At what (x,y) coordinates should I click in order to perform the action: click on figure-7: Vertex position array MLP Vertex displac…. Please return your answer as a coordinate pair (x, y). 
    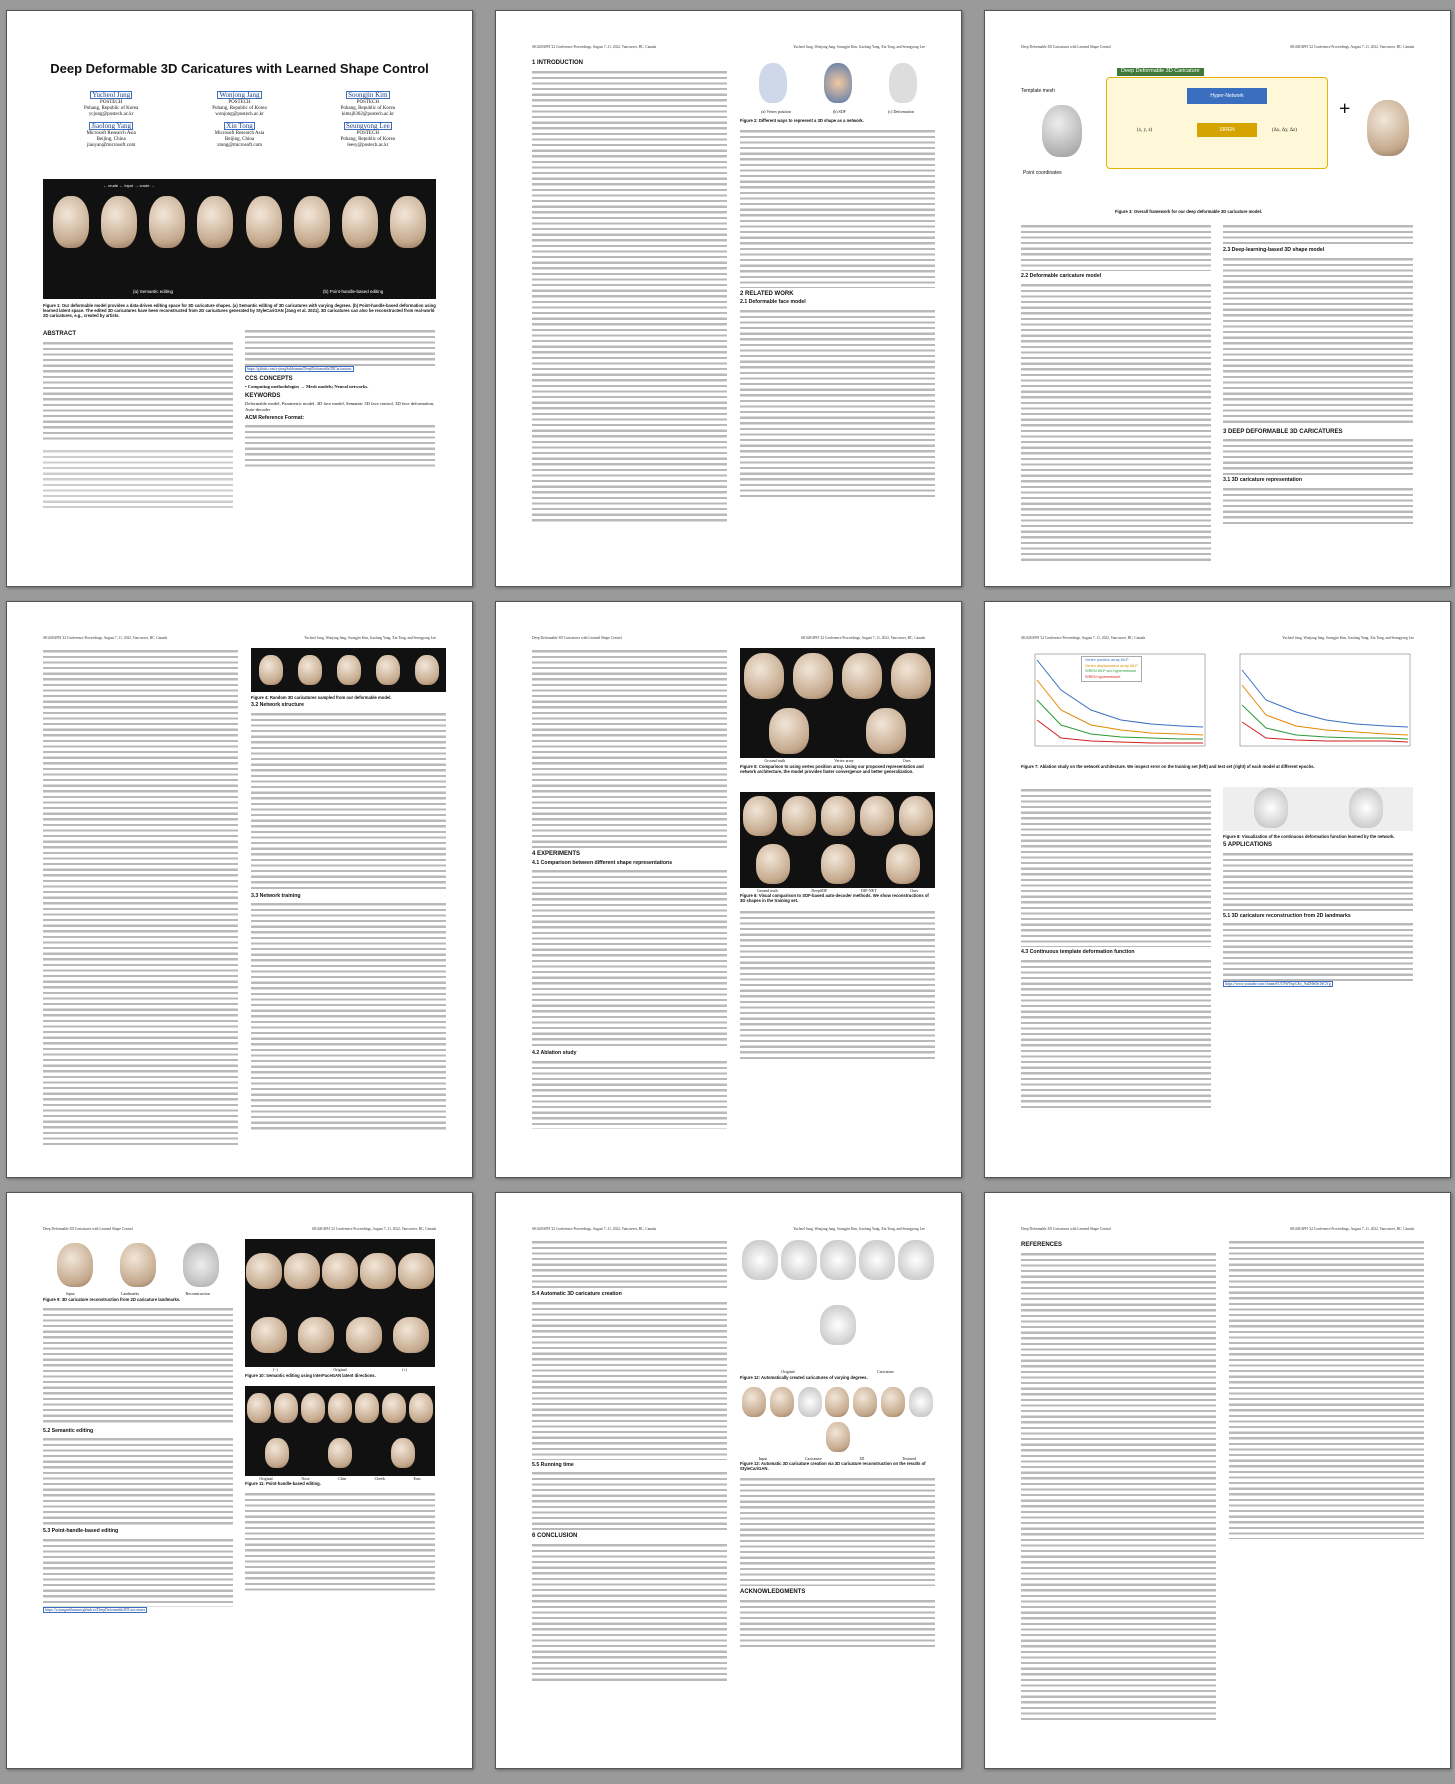
    Looking at the image, I should click on (1217, 706).